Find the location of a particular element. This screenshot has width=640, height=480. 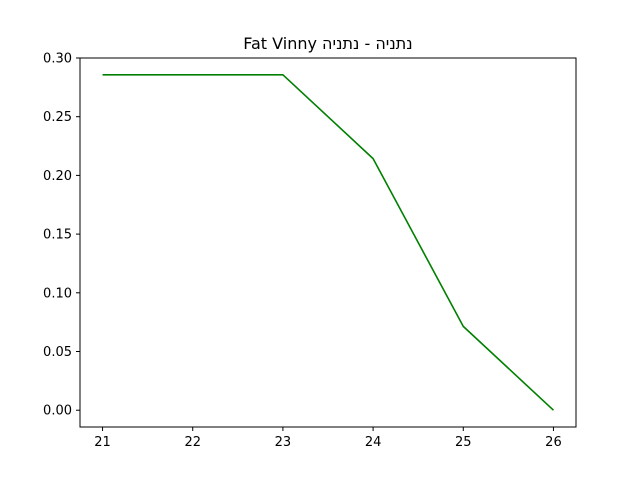

y-tick-label: 0.30 is located at coordinates (57, 59).